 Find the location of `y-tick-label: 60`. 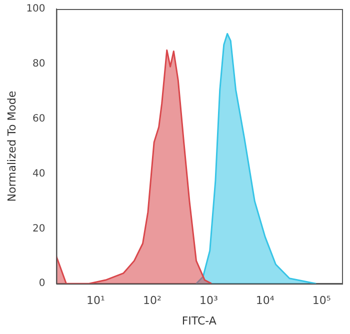

y-tick-label: 60 is located at coordinates (39, 118).